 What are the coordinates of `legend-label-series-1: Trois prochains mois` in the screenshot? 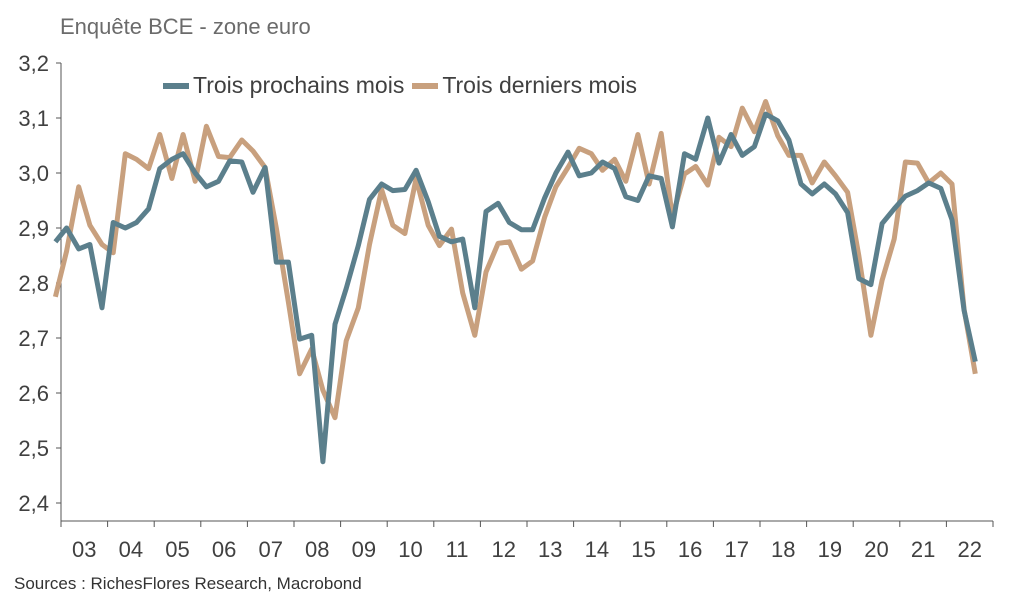 It's located at (299, 85).